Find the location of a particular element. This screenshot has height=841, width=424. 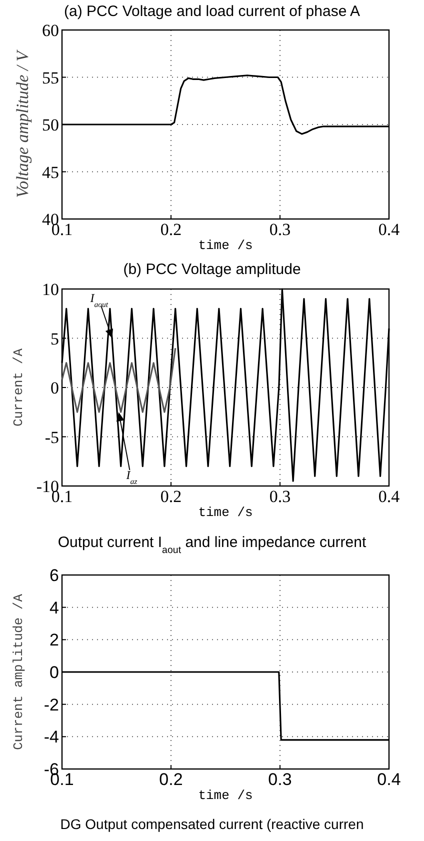

y-tick-label: -5 is located at coordinates (51, 437).